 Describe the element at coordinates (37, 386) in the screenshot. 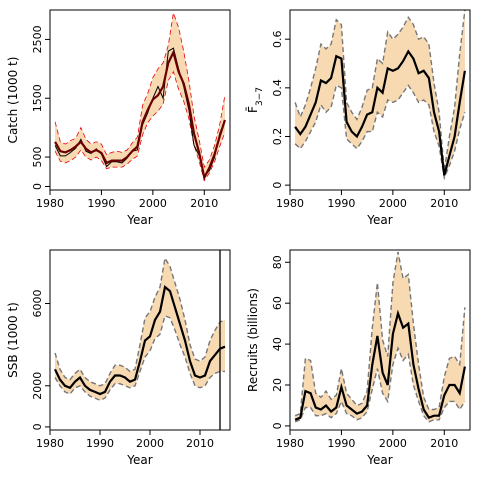

I see `ssb-y-tick-label: 2000` at that location.